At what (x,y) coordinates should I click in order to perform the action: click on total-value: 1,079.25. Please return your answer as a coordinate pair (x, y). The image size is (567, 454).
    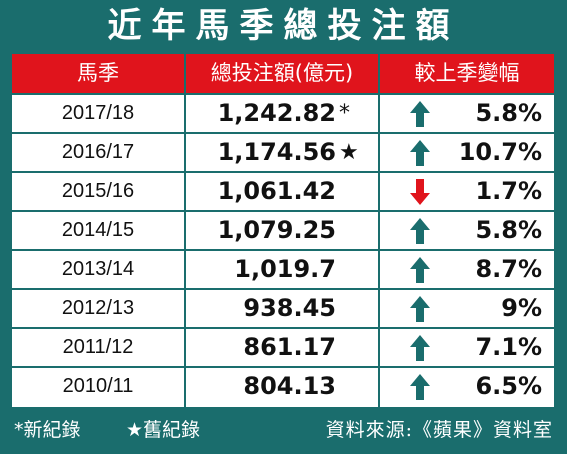
    Looking at the image, I should click on (276, 230).